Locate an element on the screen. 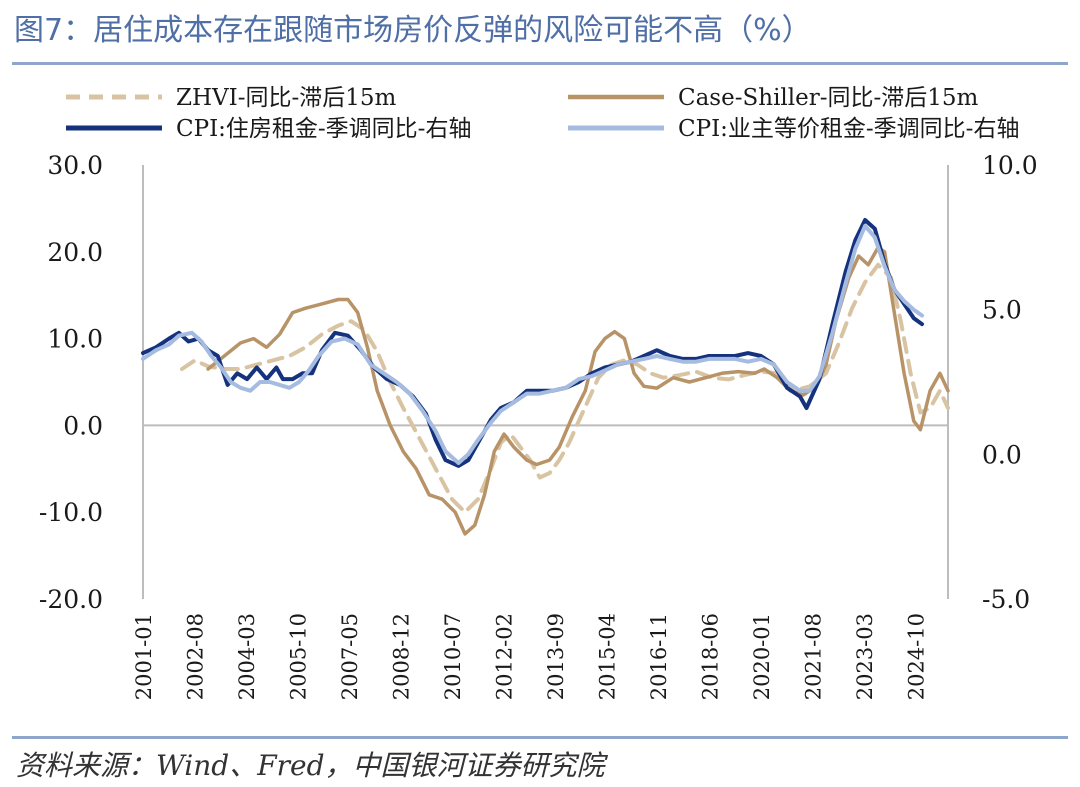 The image size is (1080, 787). legend-label-3: CPI:住房租金-季调同比-右轴 is located at coordinates (323, 129).